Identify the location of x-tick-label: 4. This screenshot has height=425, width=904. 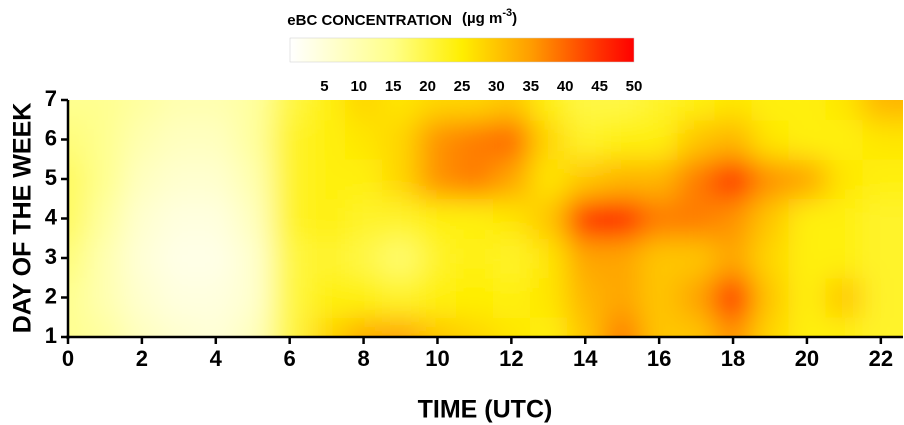
(216, 358).